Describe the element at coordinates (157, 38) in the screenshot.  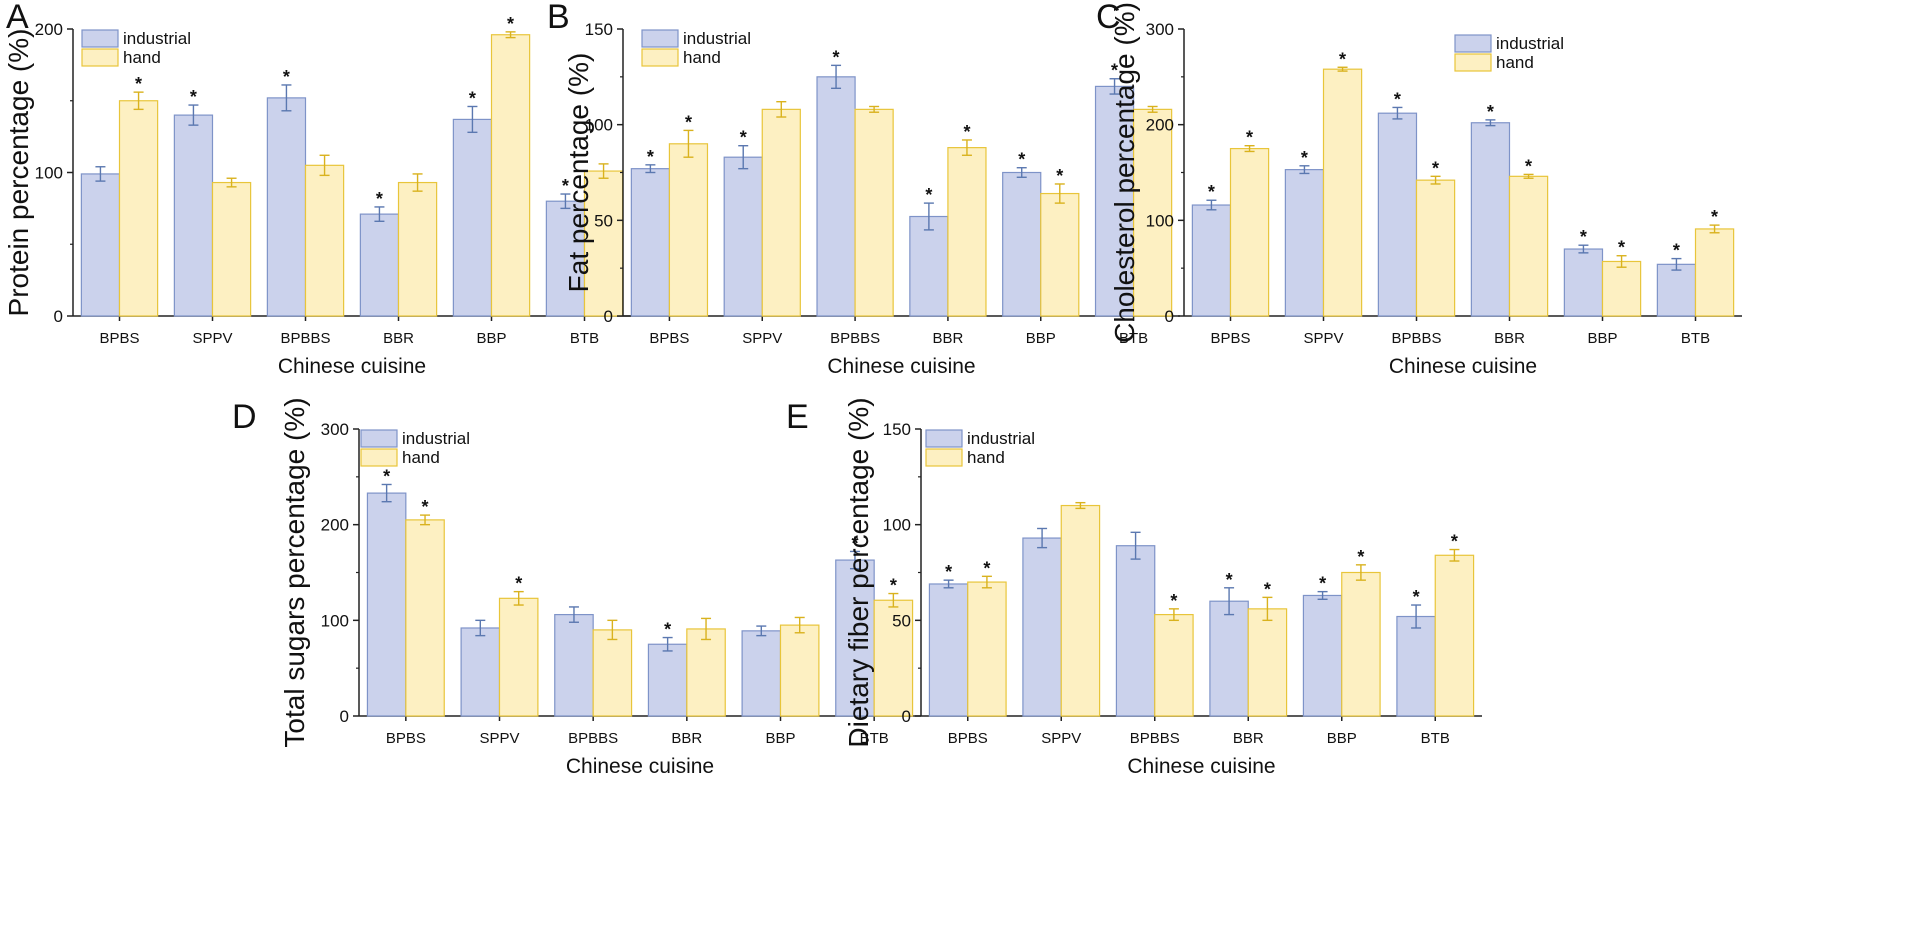
I see `legend-label-industrial: industrial` at that location.